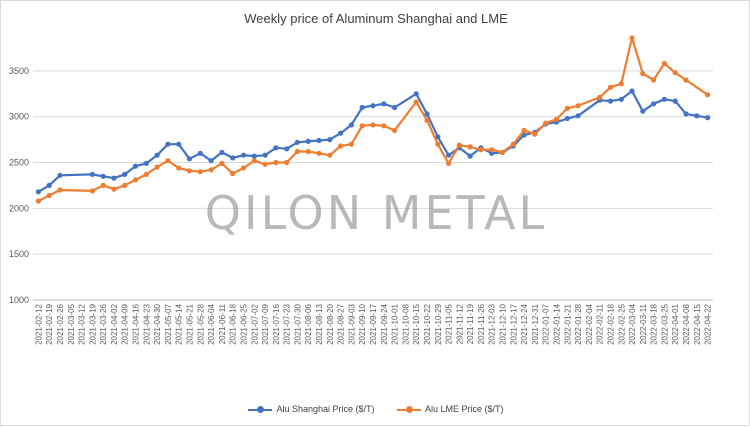 This screenshot has width=750, height=427. I want to click on x-tick-label: 2021-11-26, so click(481, 323).